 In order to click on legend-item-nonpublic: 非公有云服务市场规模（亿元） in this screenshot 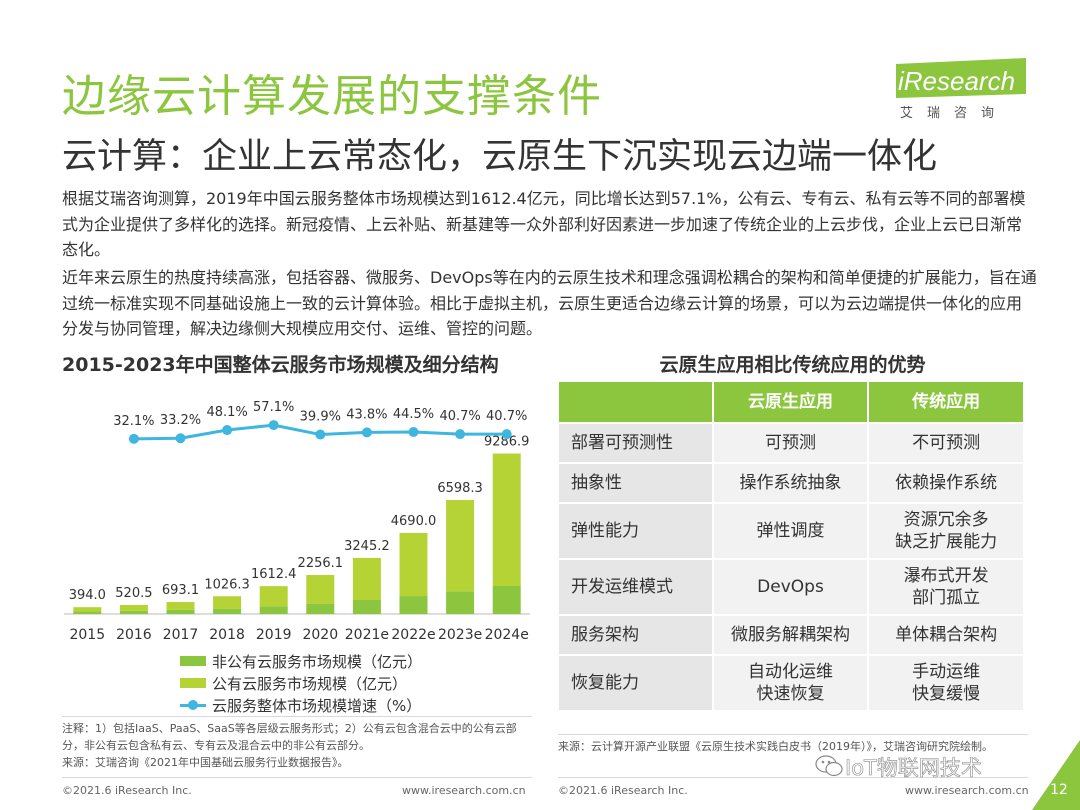, I will do `click(301, 661)`.